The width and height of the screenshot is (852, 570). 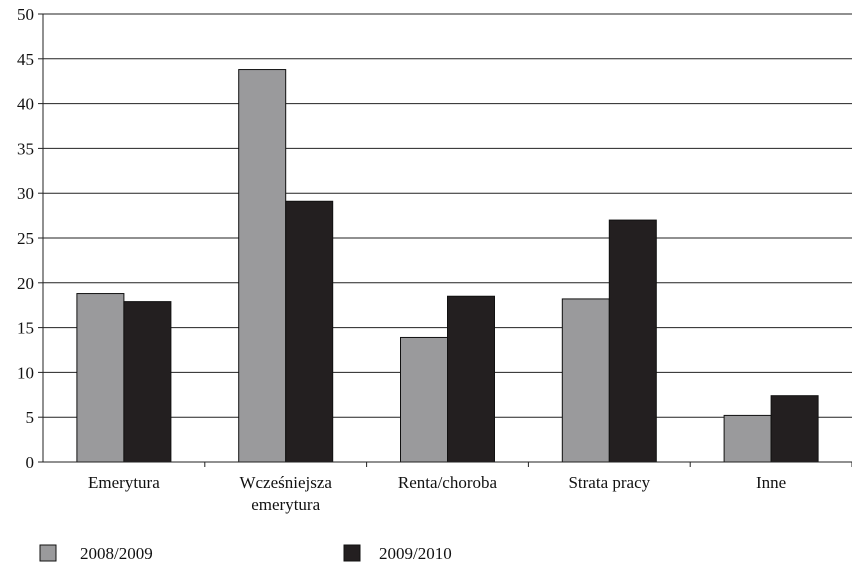 I want to click on x-tick-label-line: Renta/choroba, so click(x=448, y=482).